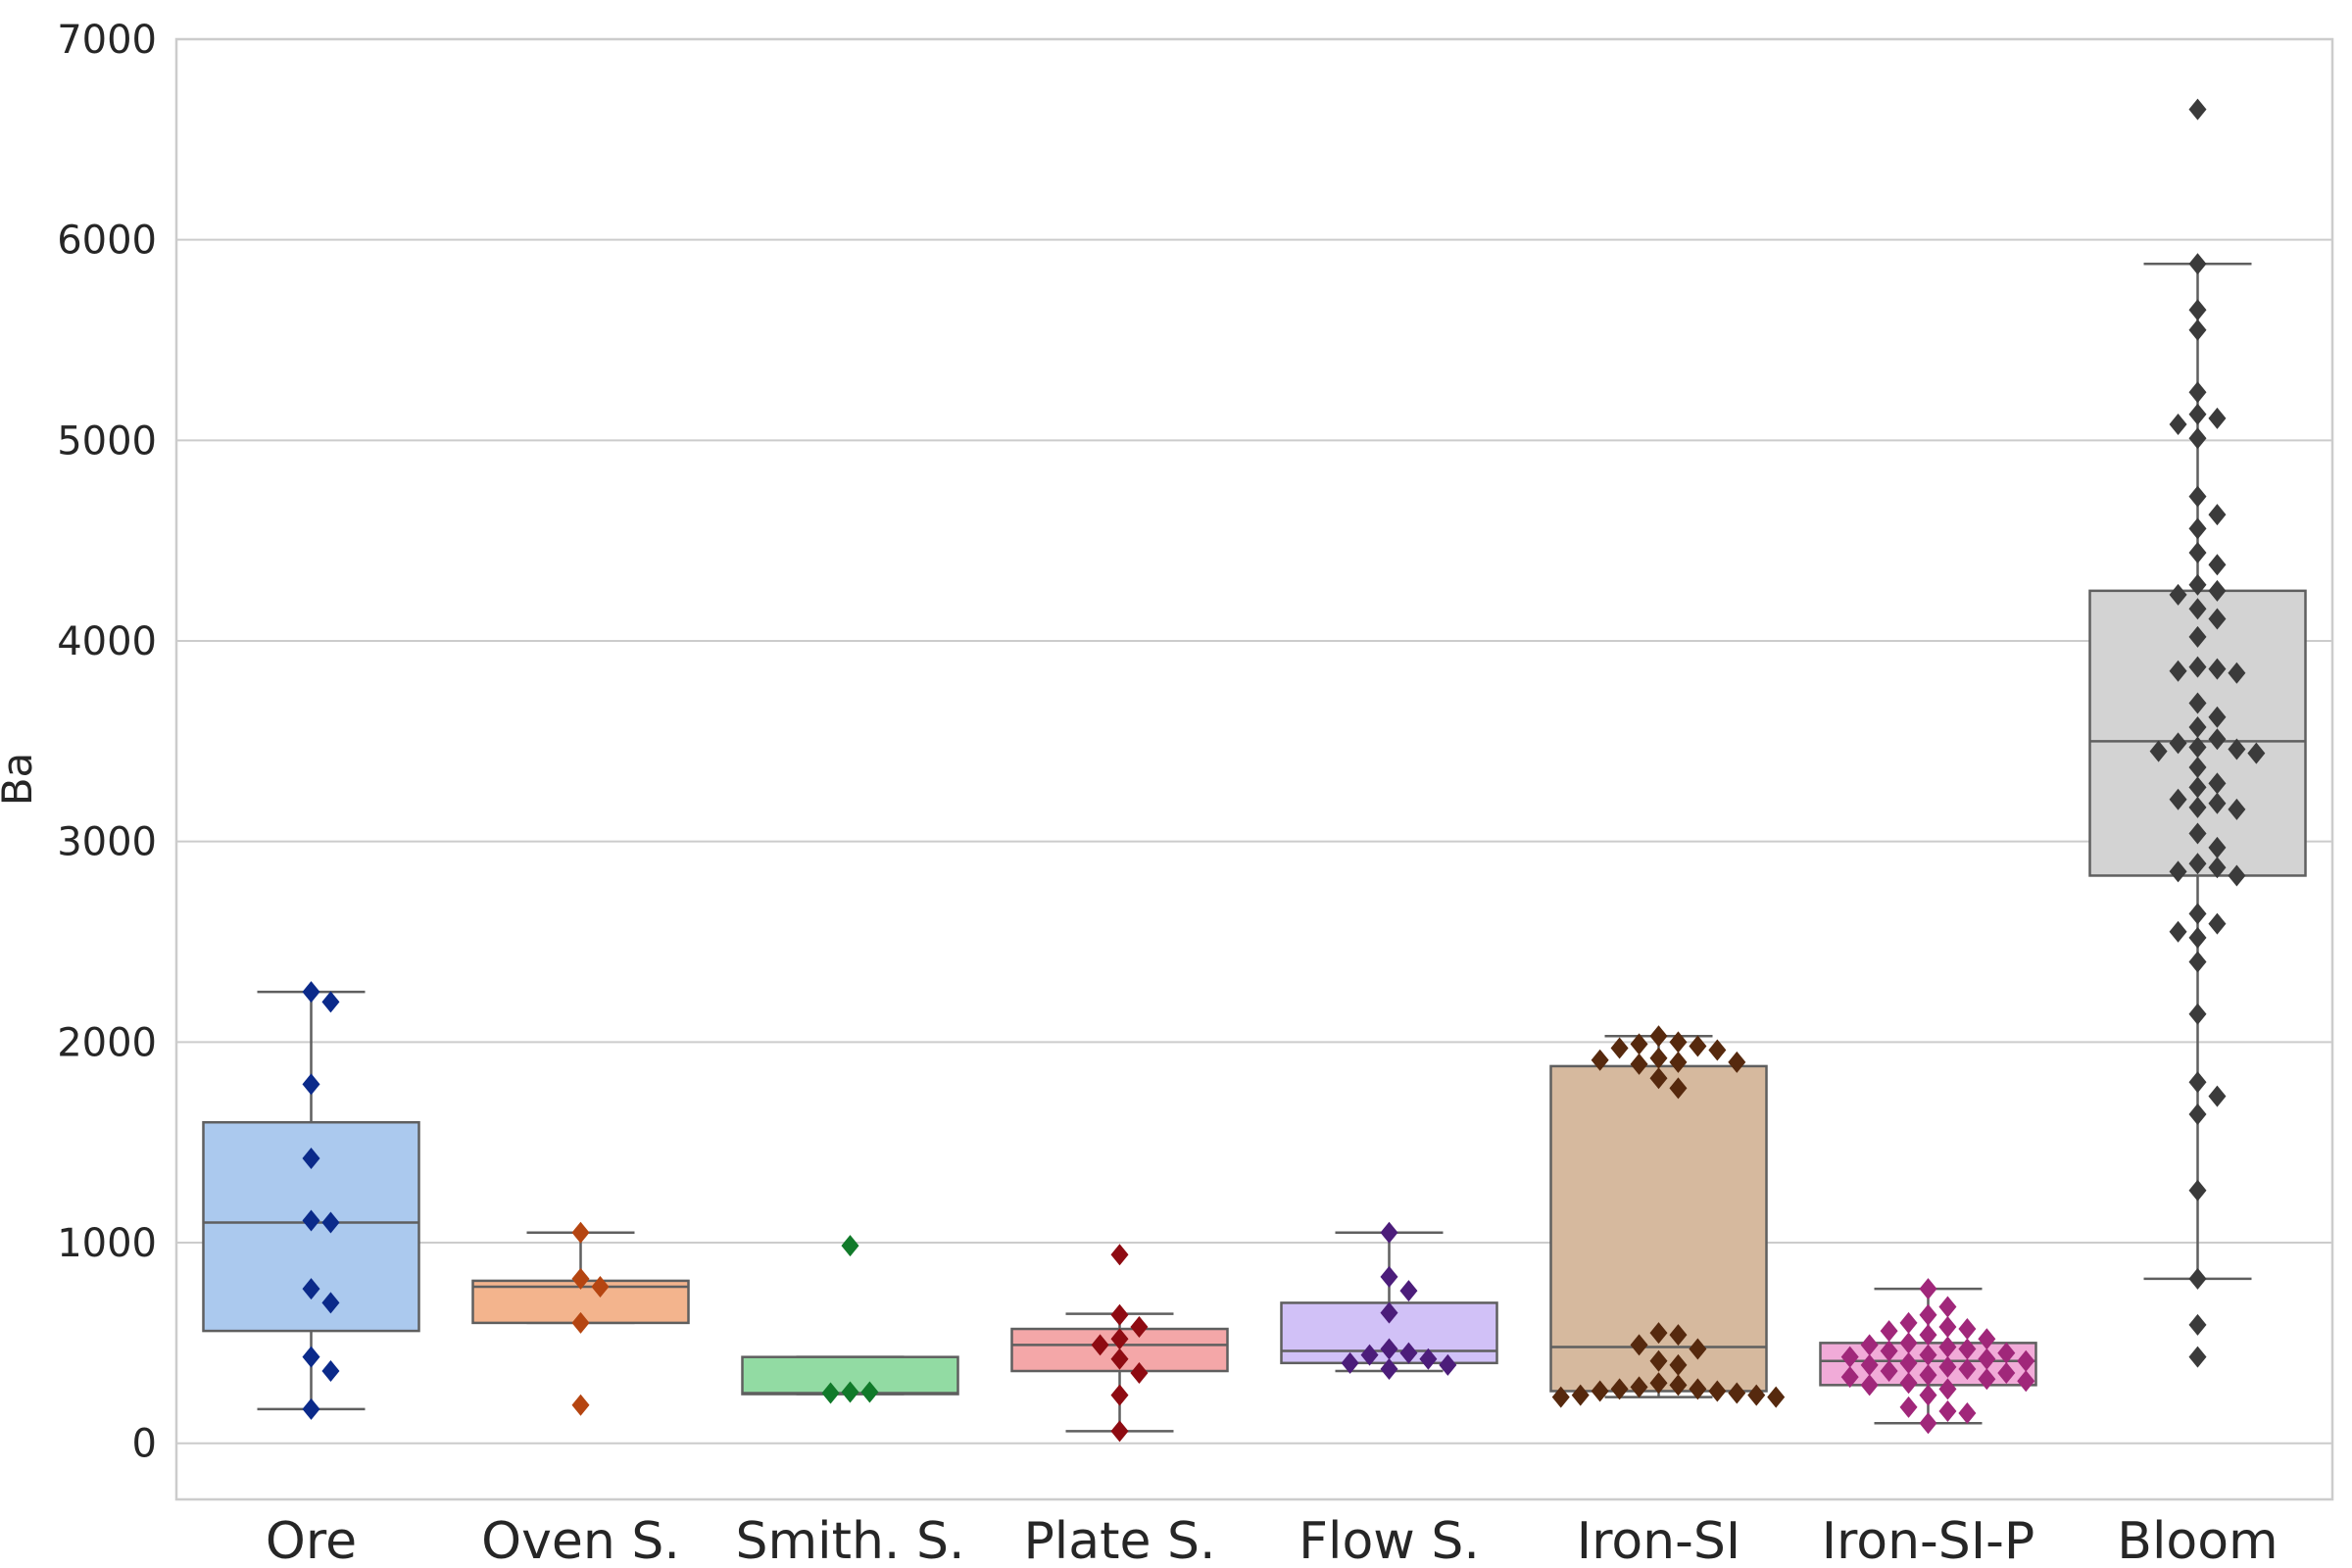  What do you see at coordinates (107, 1243) in the screenshot?
I see `y-tick-label: 1000` at bounding box center [107, 1243].